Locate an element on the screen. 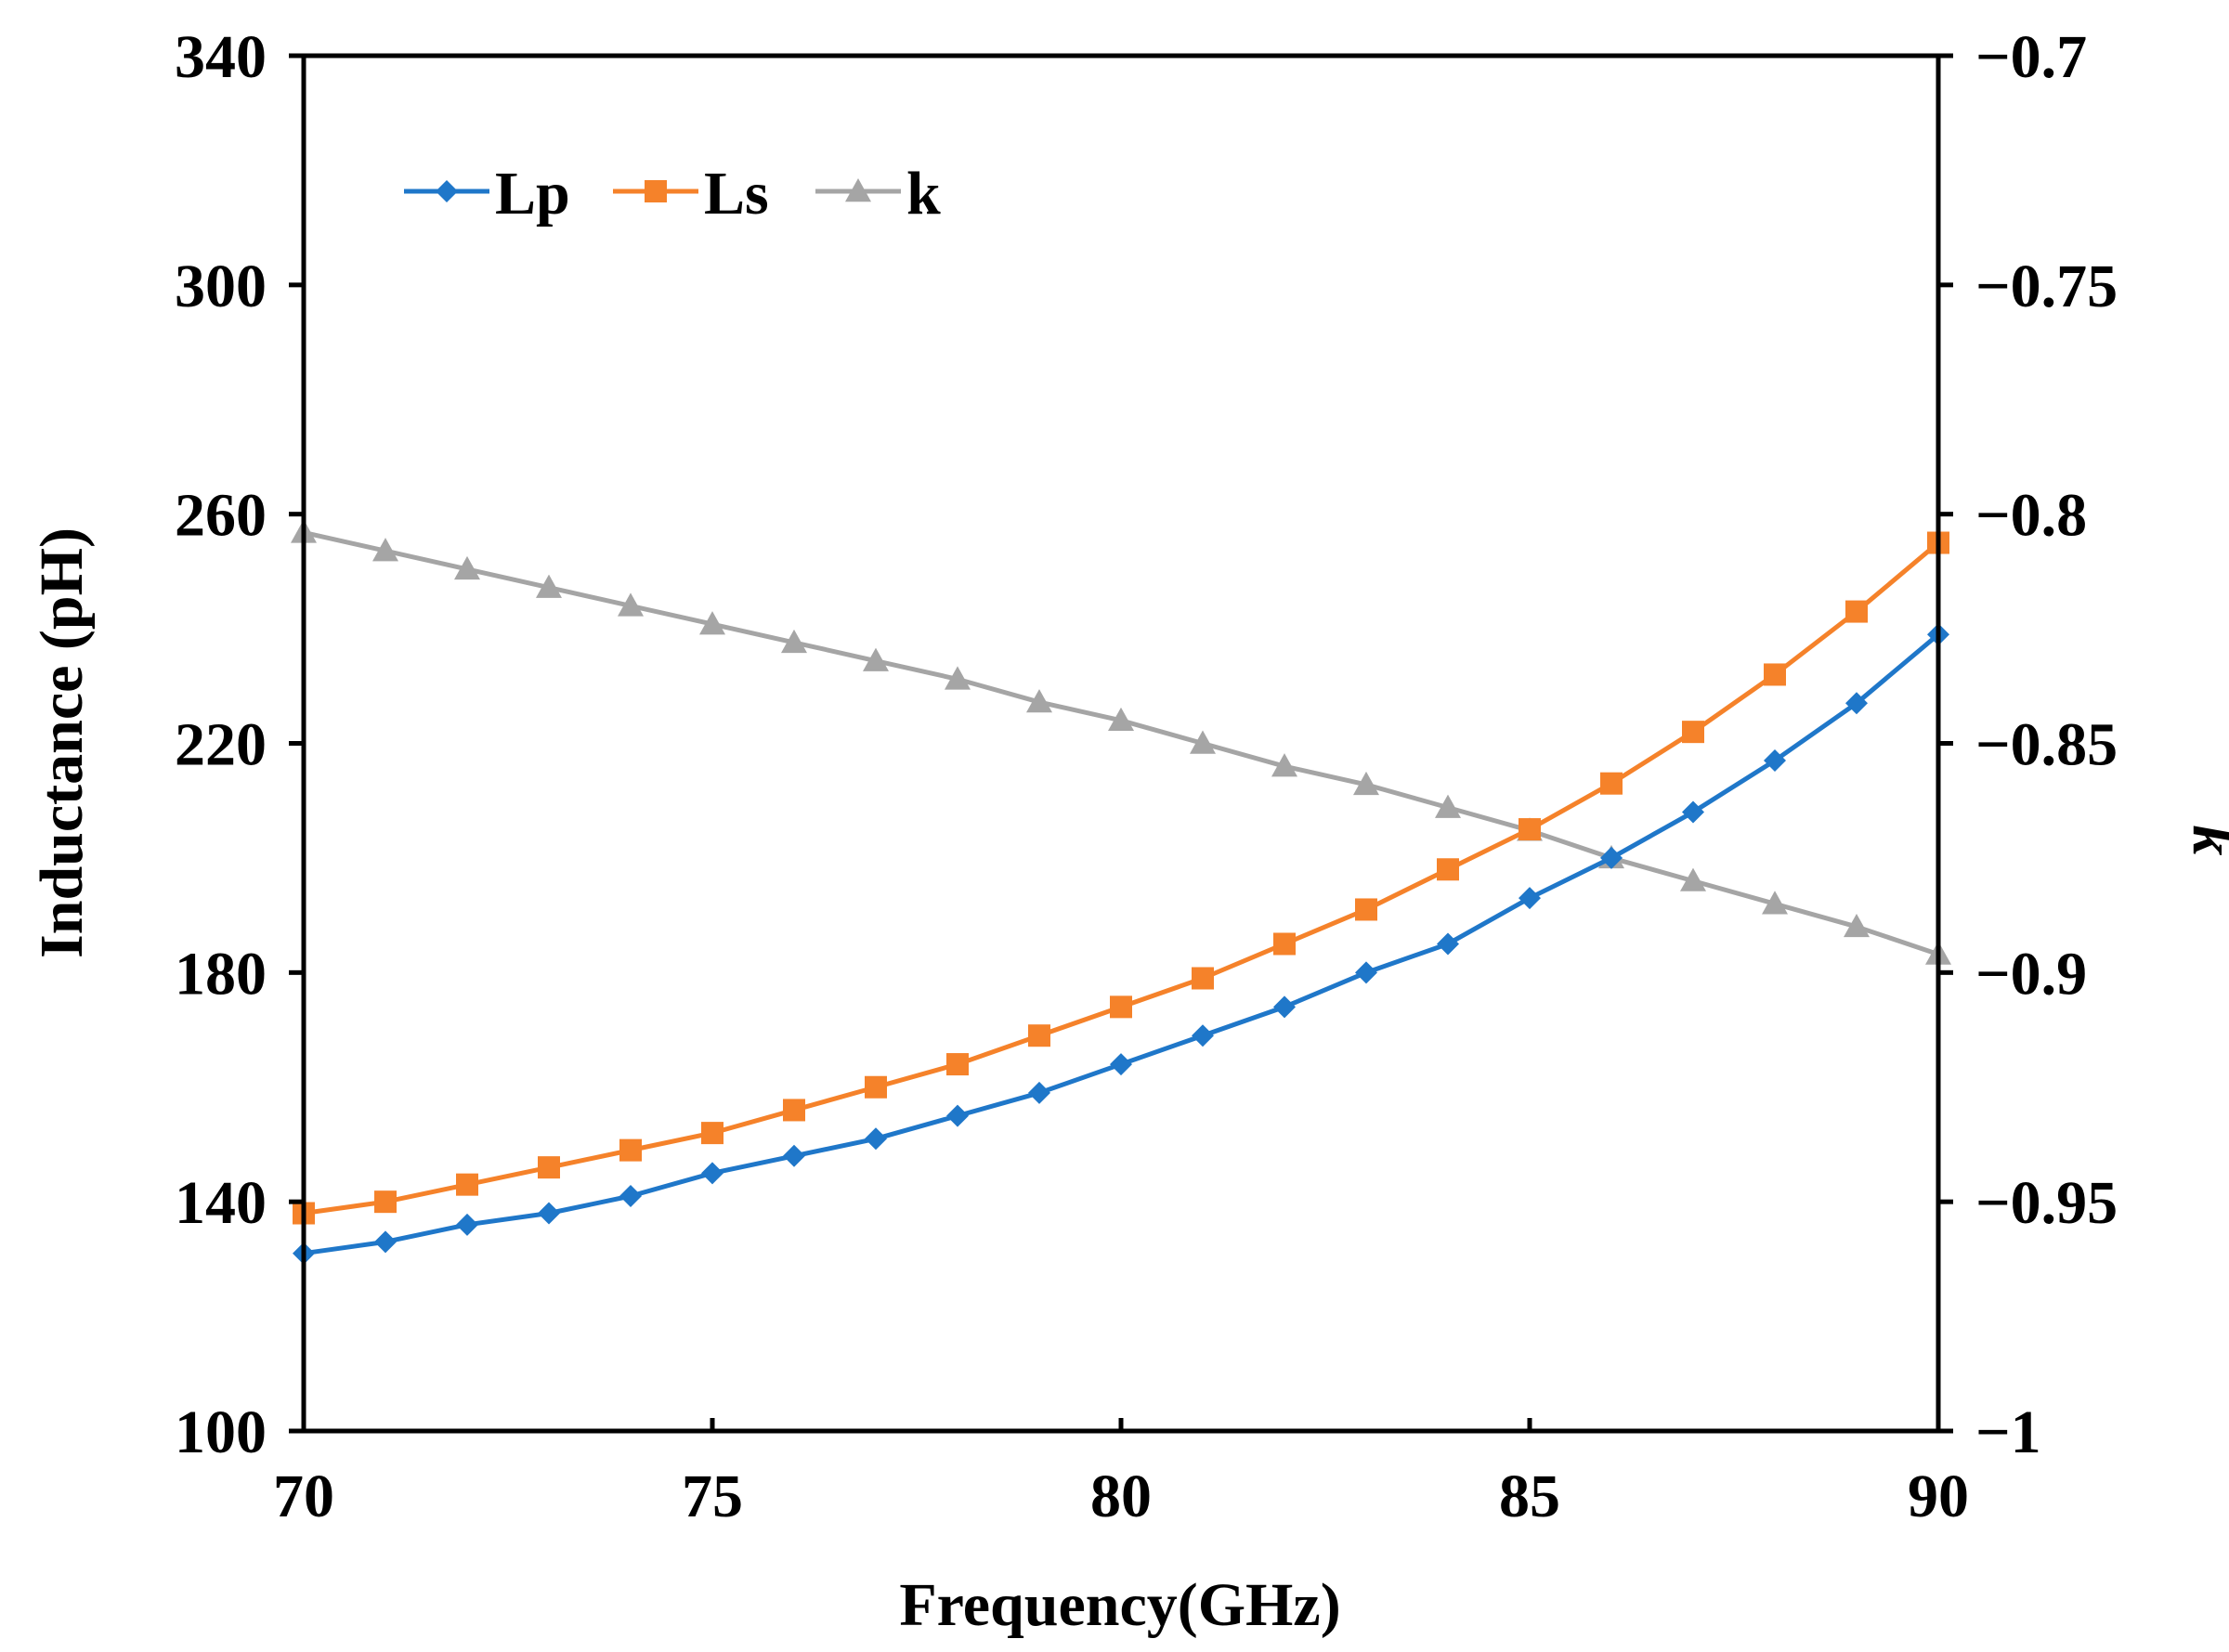  legend: Lp Ls k is located at coordinates (672, 194).